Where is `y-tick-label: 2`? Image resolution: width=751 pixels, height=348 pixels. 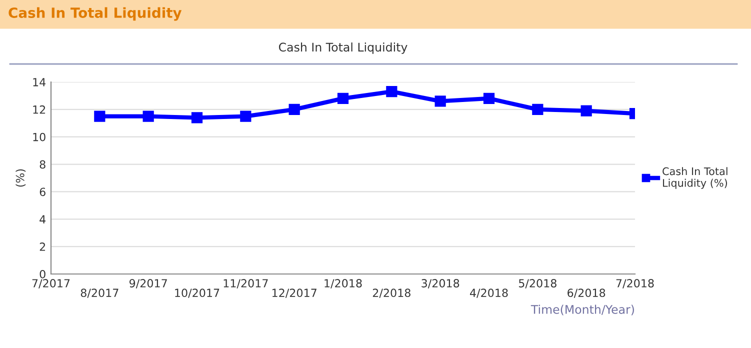
y-tick-label: 2 is located at coordinates (43, 246).